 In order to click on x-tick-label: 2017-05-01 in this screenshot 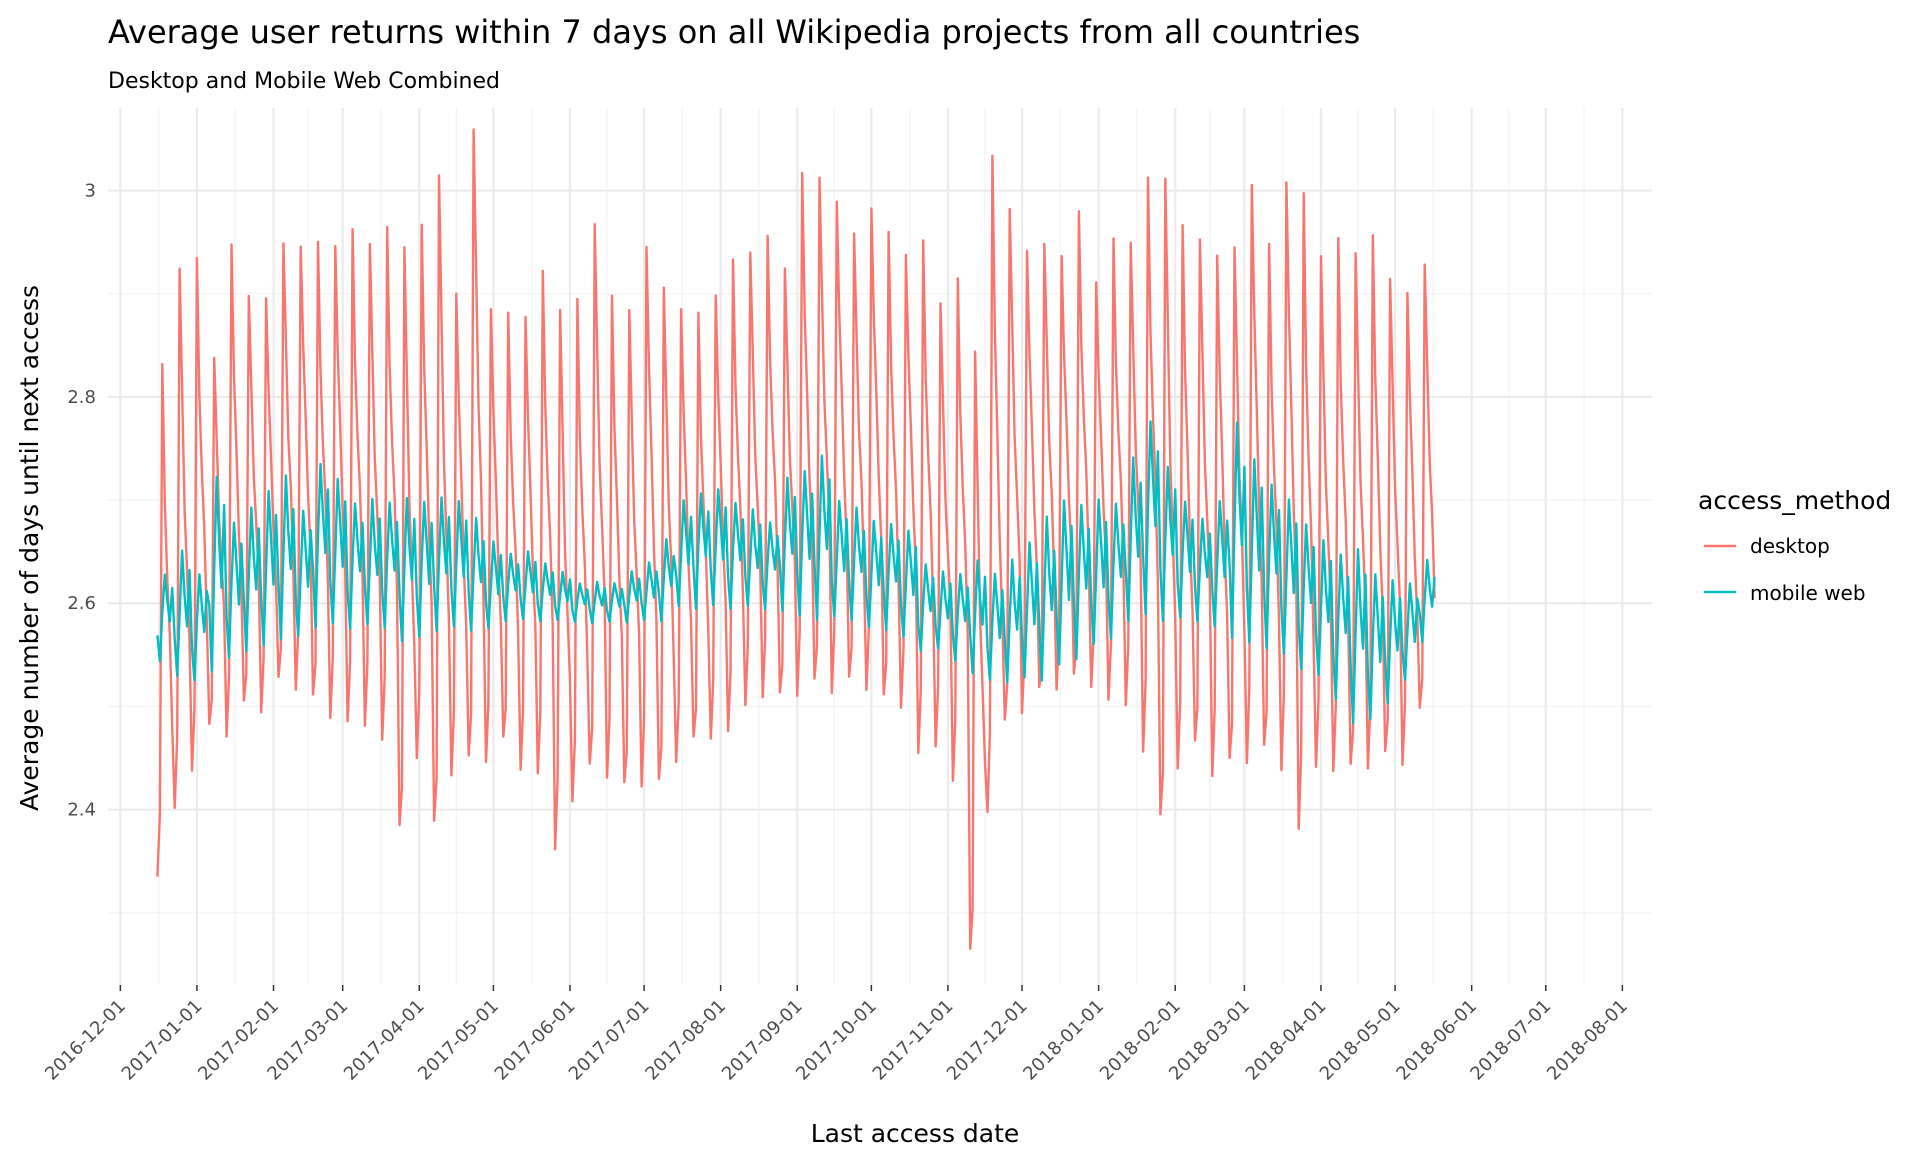, I will do `click(458, 1040)`.